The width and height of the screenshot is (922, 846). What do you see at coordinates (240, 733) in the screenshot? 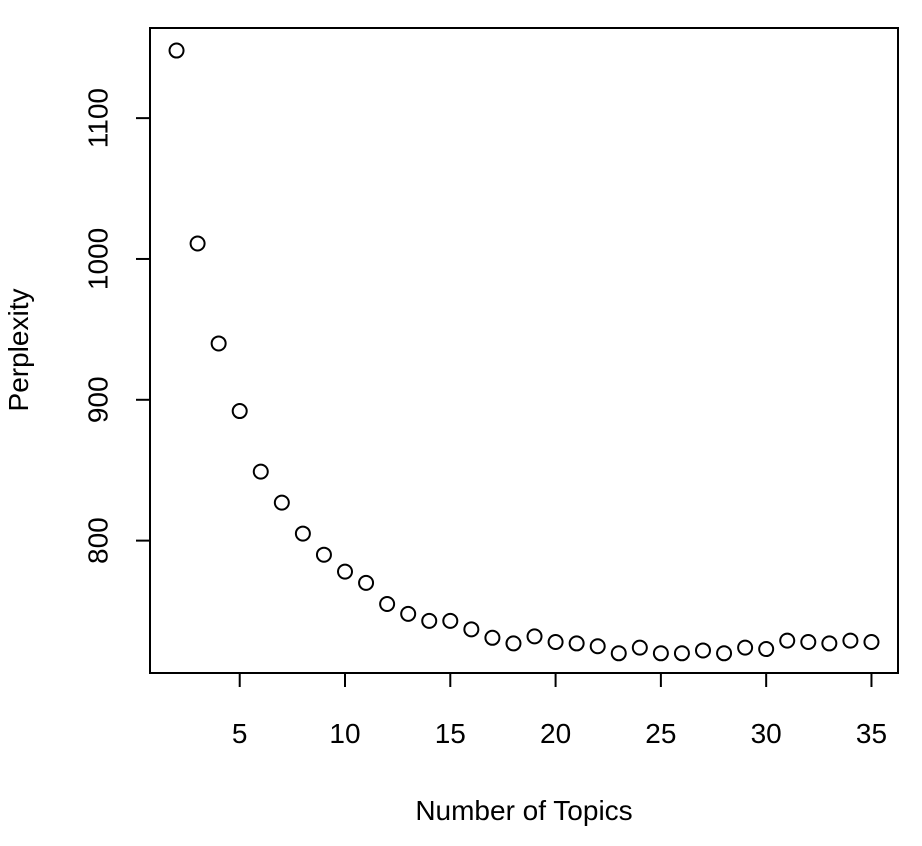
I see `x-tick-label: 5` at bounding box center [240, 733].